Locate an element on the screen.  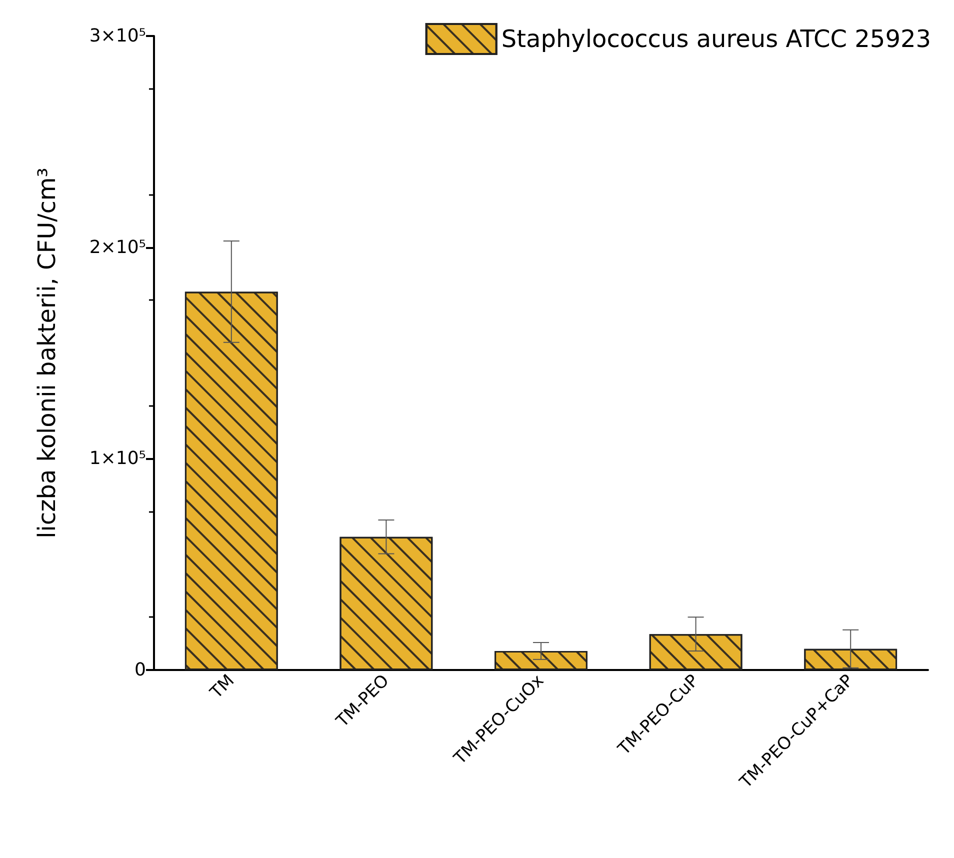
y-tick-label: 3×10⁵ is located at coordinates (117, 36).